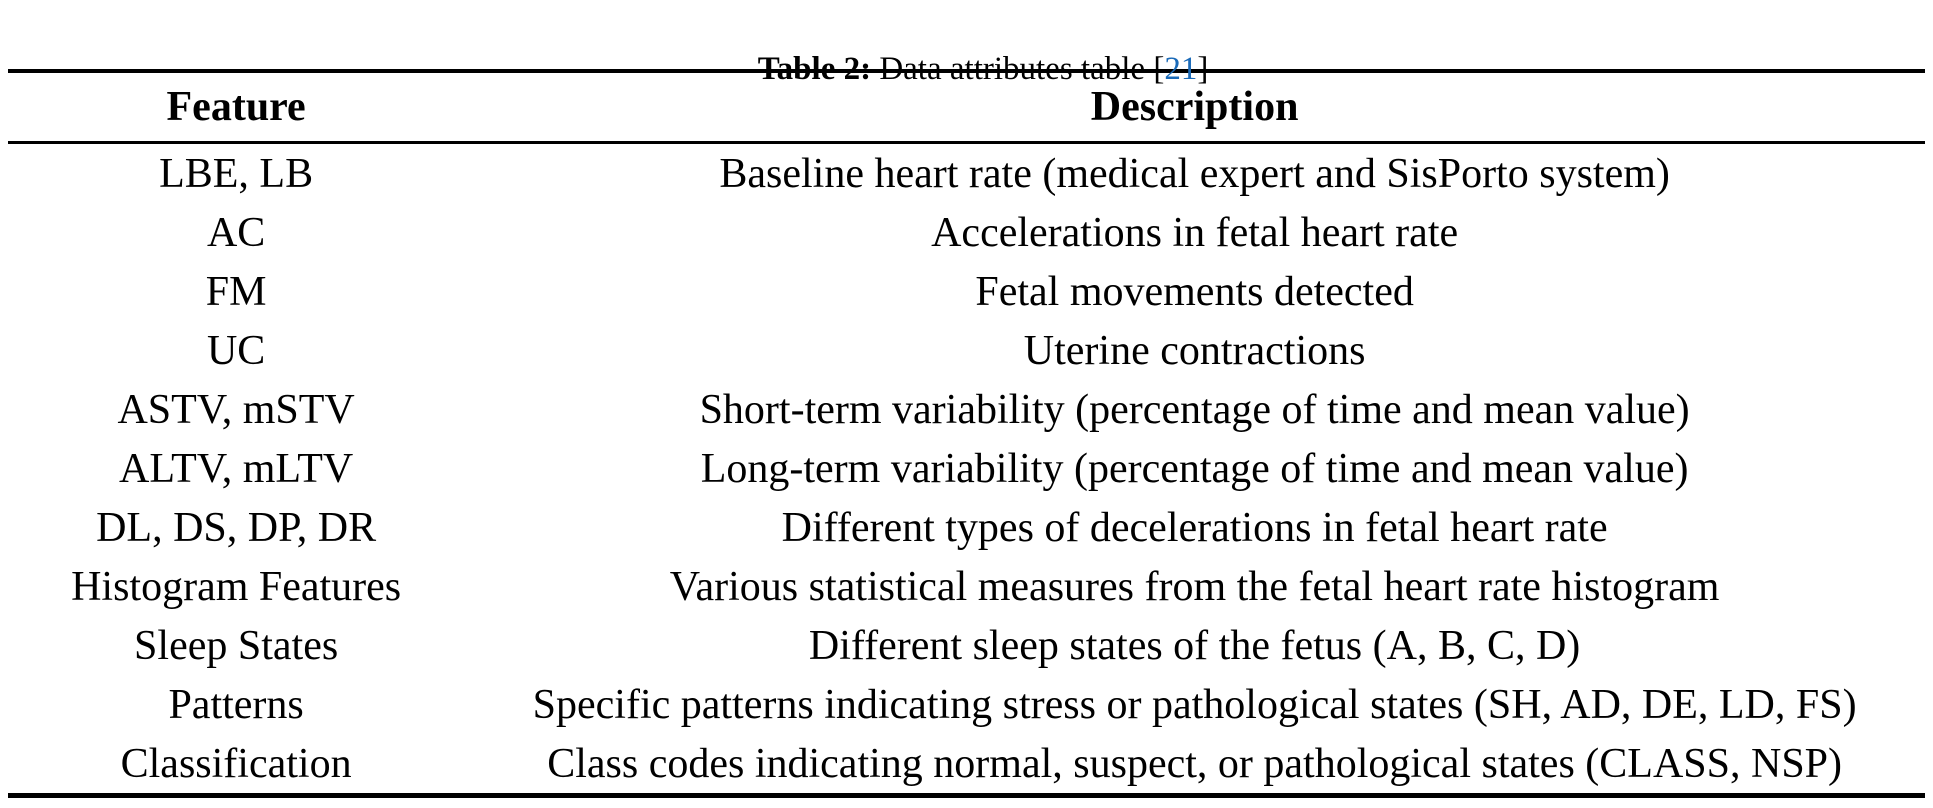 The image size is (1933, 808). Describe the element at coordinates (966, 43) in the screenshot. I see `table-caption: Table 2: Data attributes table [21]` at that location.